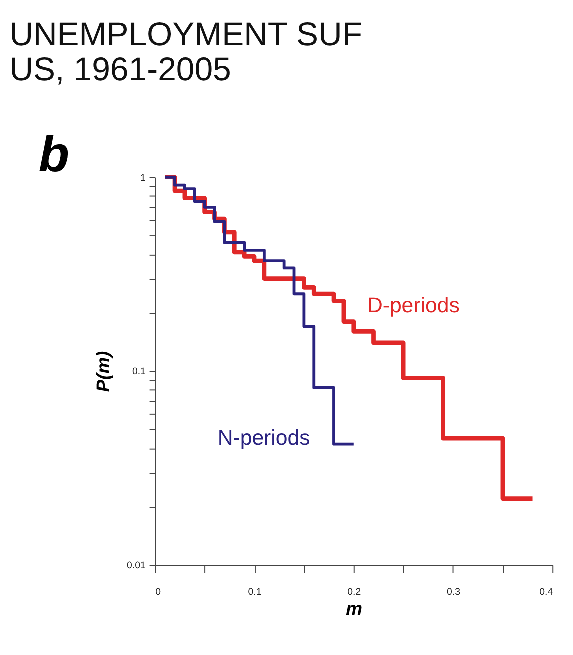 The height and width of the screenshot is (655, 573). What do you see at coordinates (186, 34) in the screenshot?
I see `chart-title: UNEMPLOYMENT SUF` at bounding box center [186, 34].